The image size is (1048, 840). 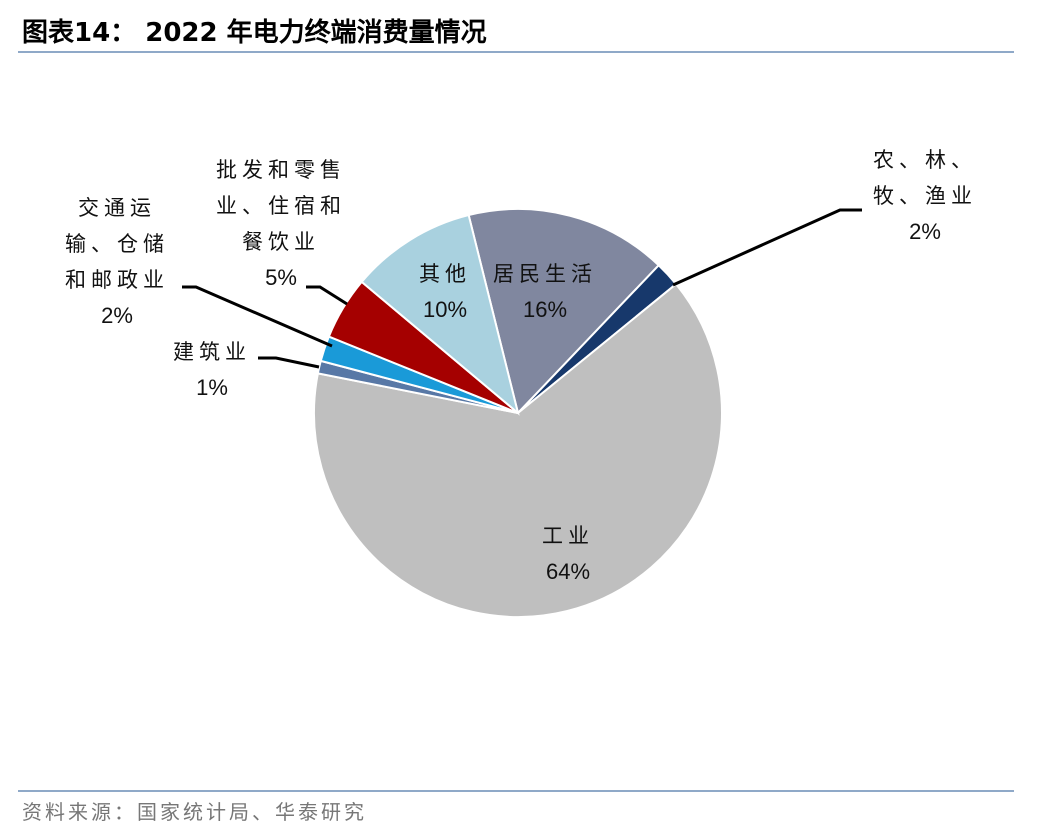 I want to click on slice-label: 批发和零售 业、住宿和 餐饮业 5%, so click(x=281, y=224).